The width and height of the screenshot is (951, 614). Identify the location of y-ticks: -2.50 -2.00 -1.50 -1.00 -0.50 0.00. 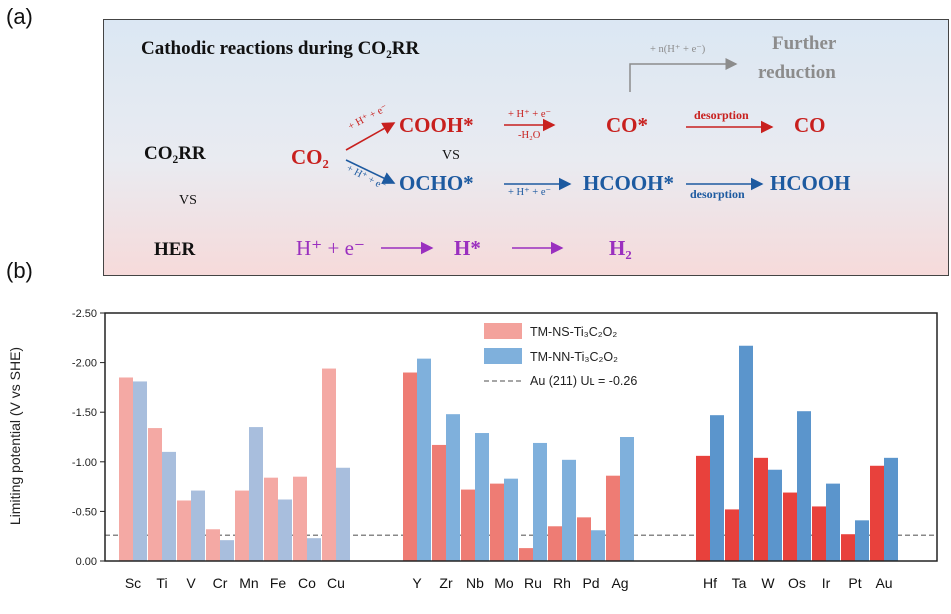
(88, 438).